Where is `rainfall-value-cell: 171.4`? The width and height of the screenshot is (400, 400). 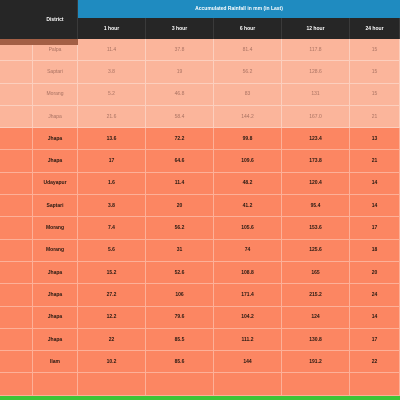
rainfall-value-cell: 171.4 is located at coordinates (248, 295).